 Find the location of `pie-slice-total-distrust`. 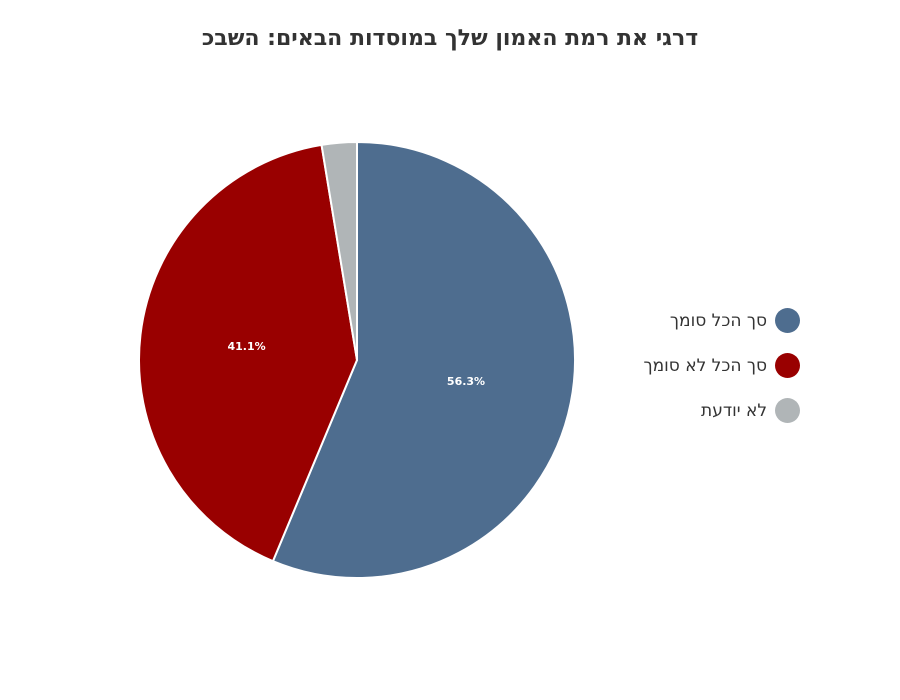

pie-slice-total-distrust is located at coordinates (248, 353).